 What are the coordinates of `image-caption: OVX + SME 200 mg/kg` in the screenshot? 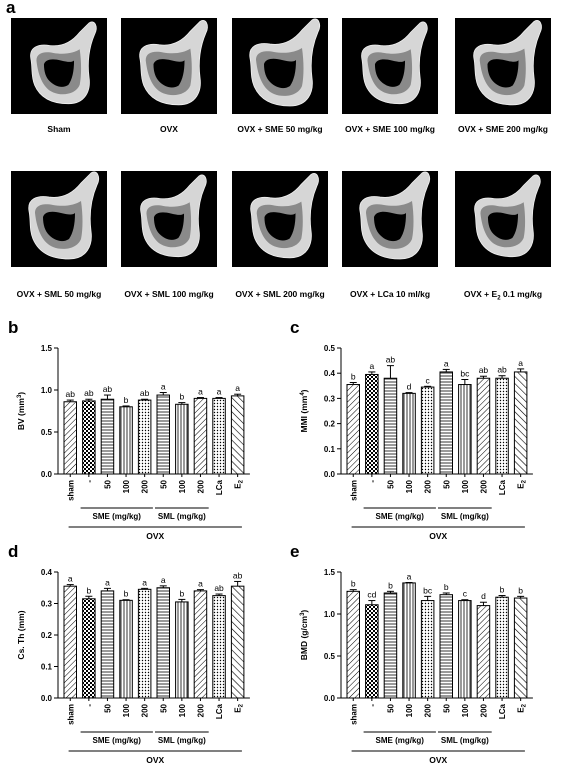 It's located at (503, 129).